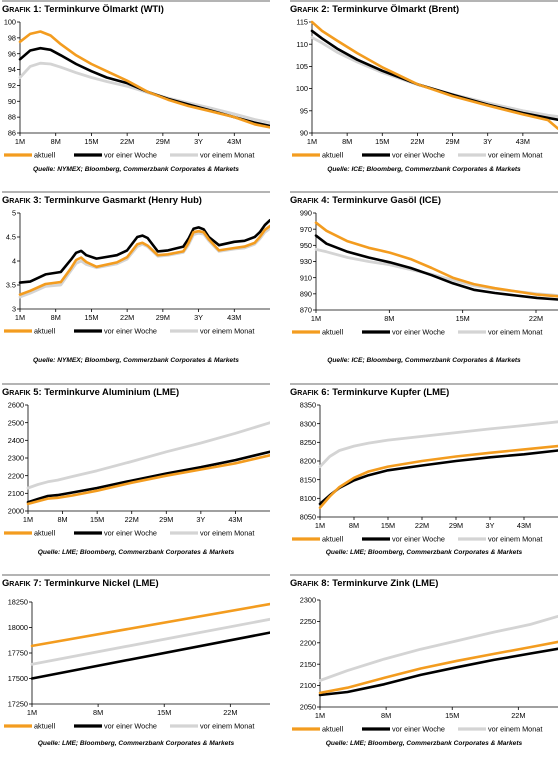  Describe the element at coordinates (310, 391) in the screenshot. I see `chart-number: Grafik 6:` at that location.